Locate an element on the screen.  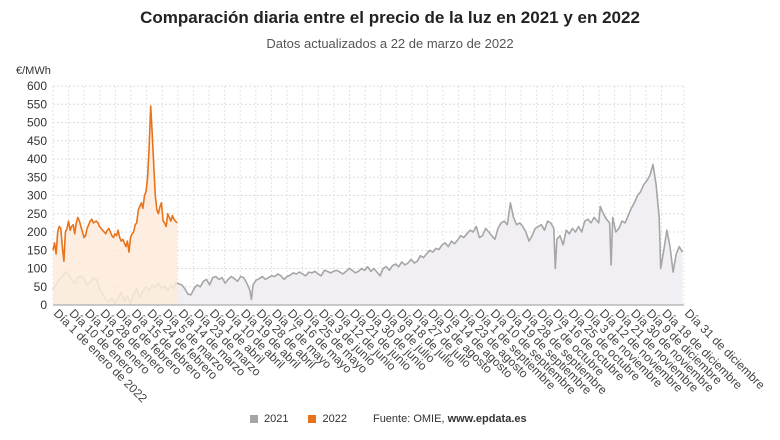
y-axis-unit: €/MWh is located at coordinates (33, 71).